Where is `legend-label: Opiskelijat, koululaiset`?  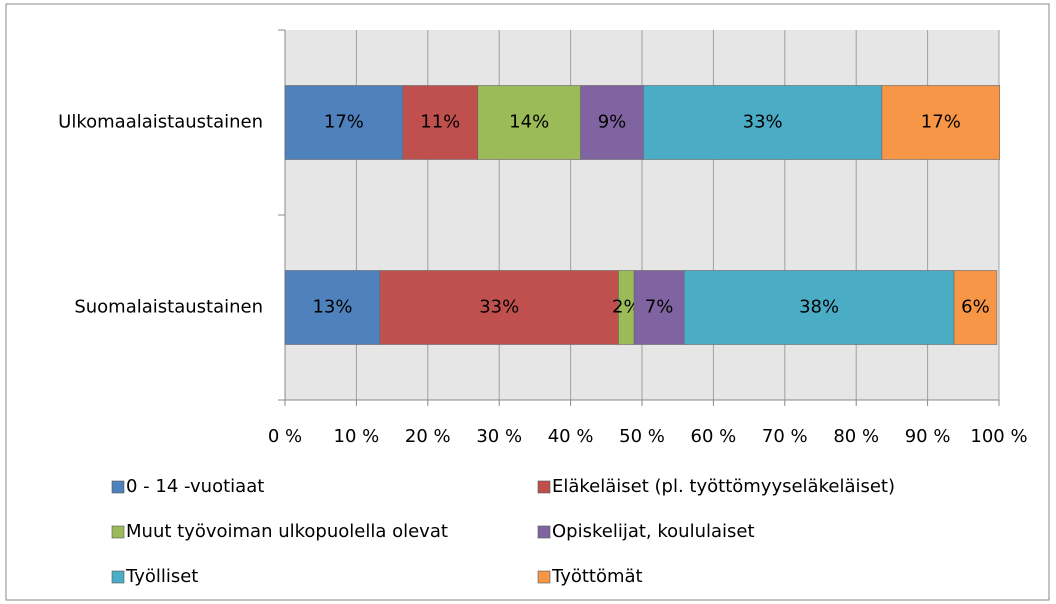 legend-label: Opiskelijat, koululaiset is located at coordinates (653, 531).